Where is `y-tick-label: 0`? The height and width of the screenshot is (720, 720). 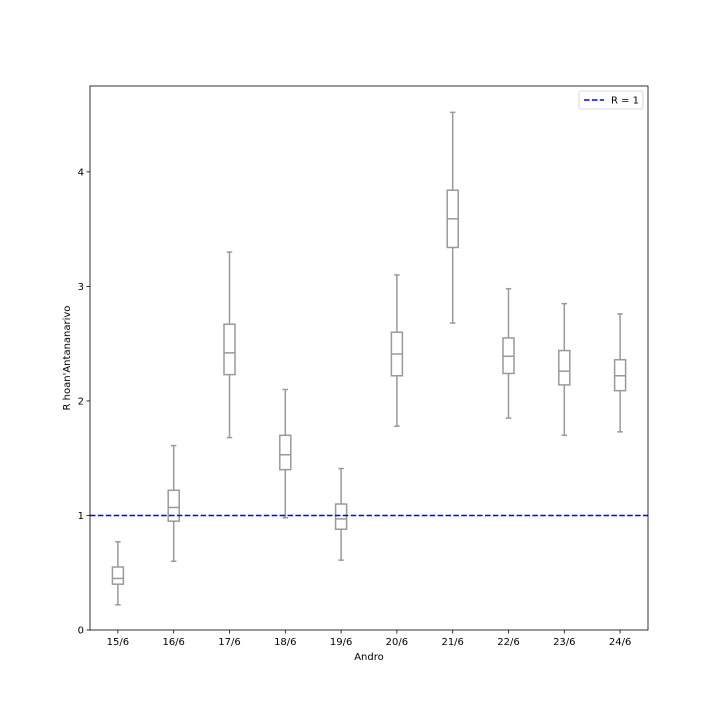
y-tick-label: 0 is located at coordinates (81, 631).